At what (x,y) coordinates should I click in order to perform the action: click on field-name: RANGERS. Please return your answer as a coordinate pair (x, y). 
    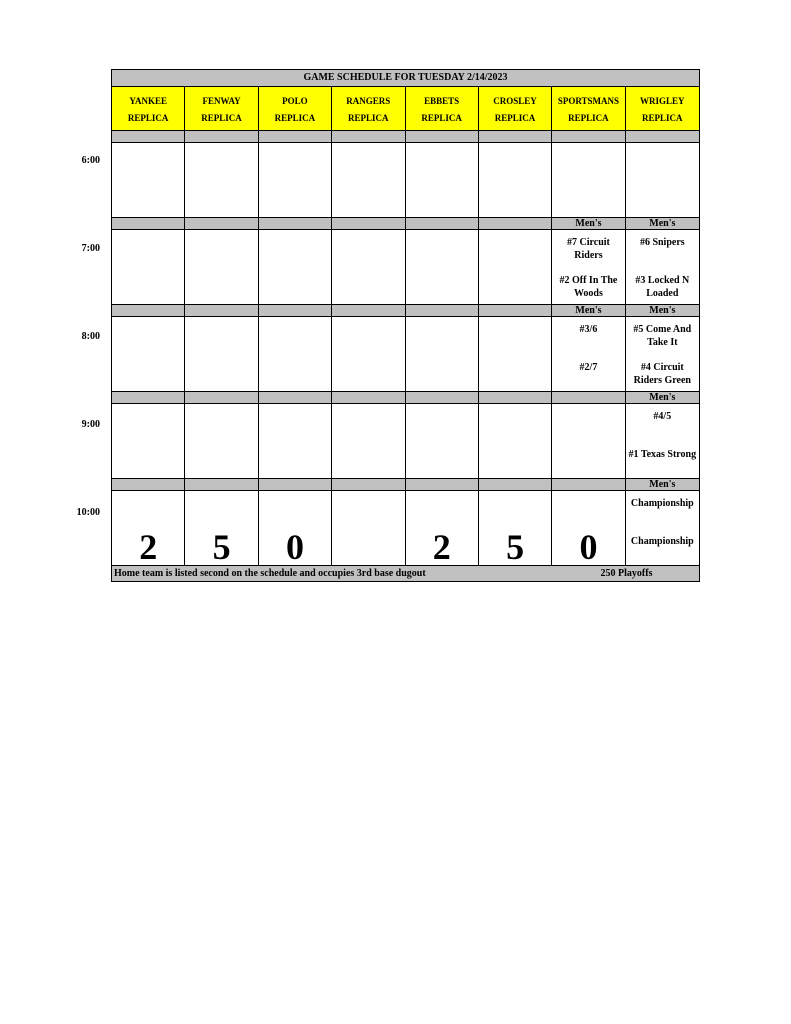
    Looking at the image, I should click on (368, 101).